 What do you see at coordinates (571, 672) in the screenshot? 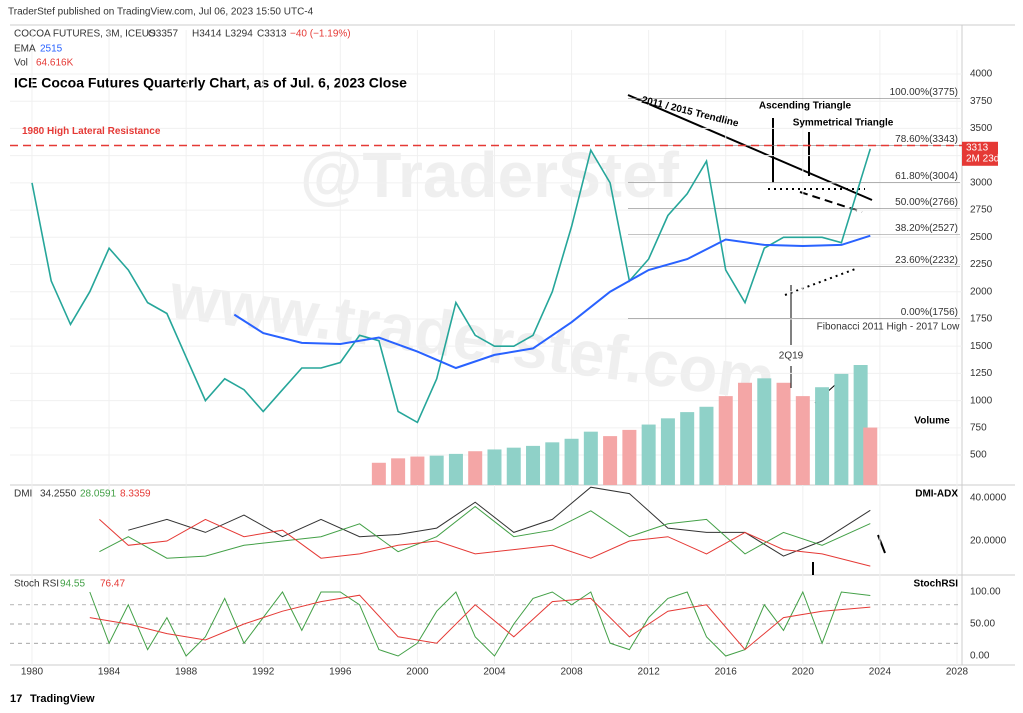
I see `x-tick-label: 2008` at bounding box center [571, 672].